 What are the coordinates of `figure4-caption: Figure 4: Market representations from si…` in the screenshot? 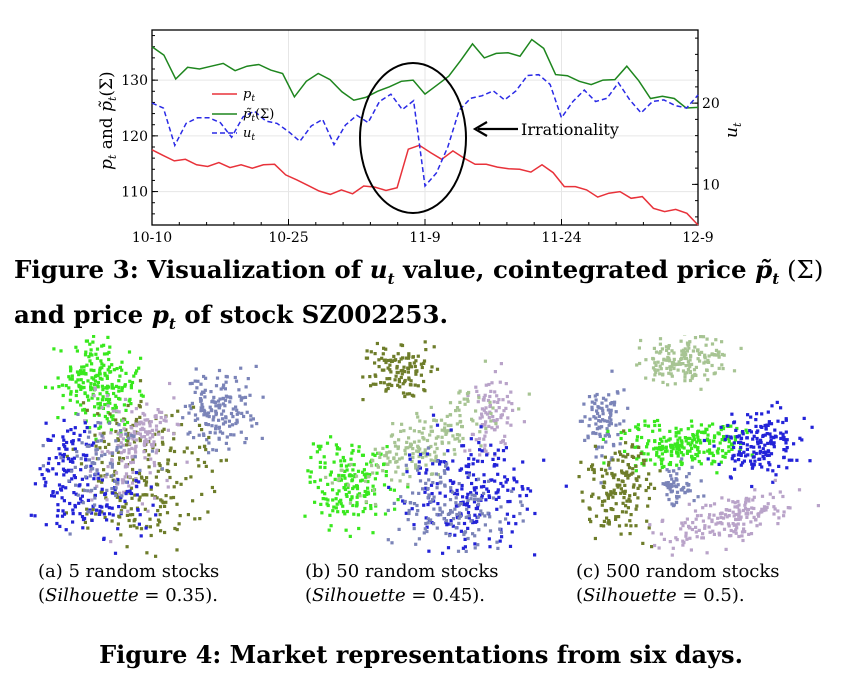 It's located at (421, 654).